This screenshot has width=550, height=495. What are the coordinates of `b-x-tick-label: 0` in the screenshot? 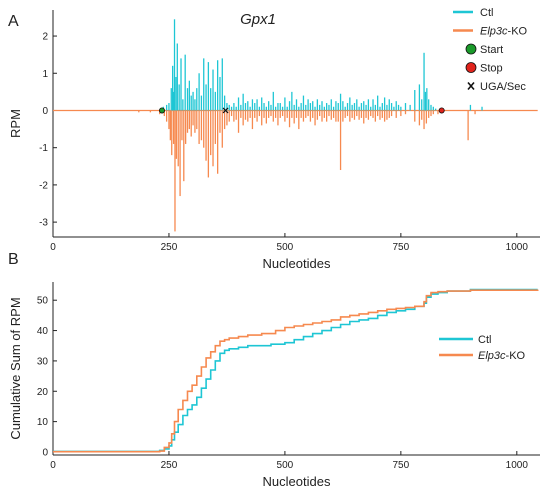 It's located at (53, 465).